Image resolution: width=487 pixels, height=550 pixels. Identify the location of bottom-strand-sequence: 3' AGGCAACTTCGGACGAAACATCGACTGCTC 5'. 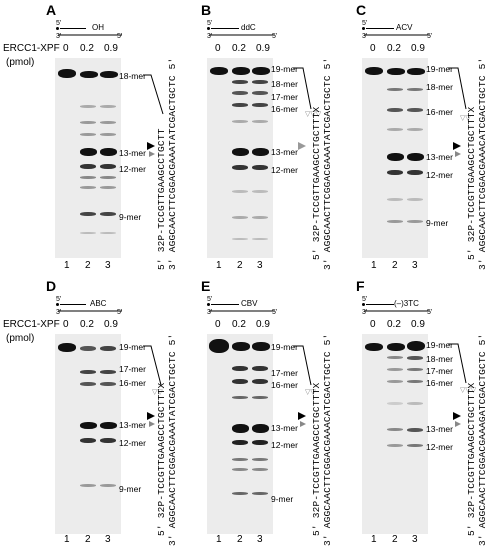
(482, 163).